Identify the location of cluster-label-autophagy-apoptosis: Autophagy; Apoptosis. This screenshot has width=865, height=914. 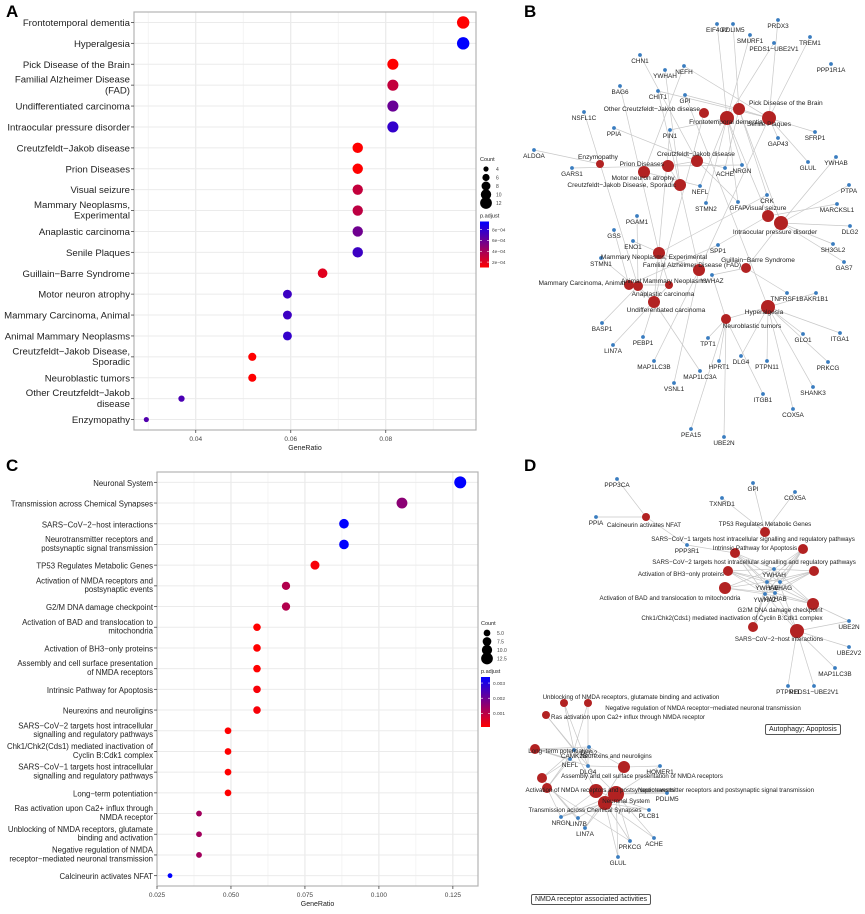
(803, 729).